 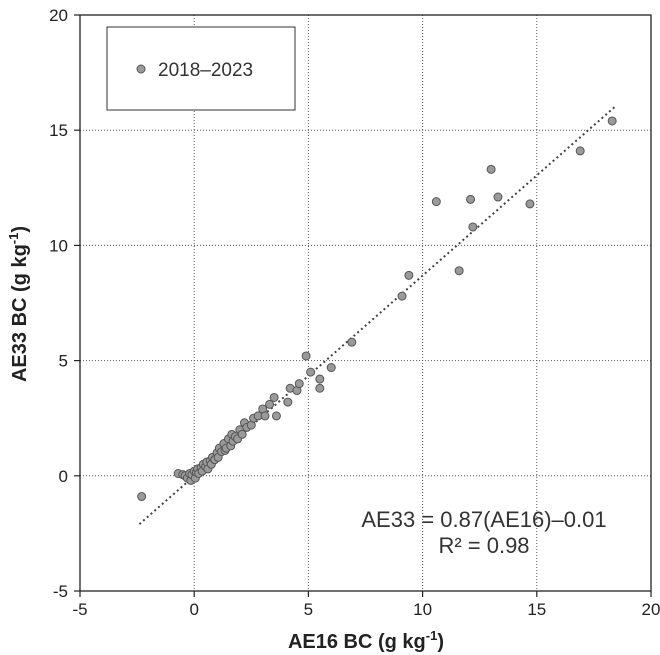 I want to click on legend: 2018–2023, so click(x=201, y=68).